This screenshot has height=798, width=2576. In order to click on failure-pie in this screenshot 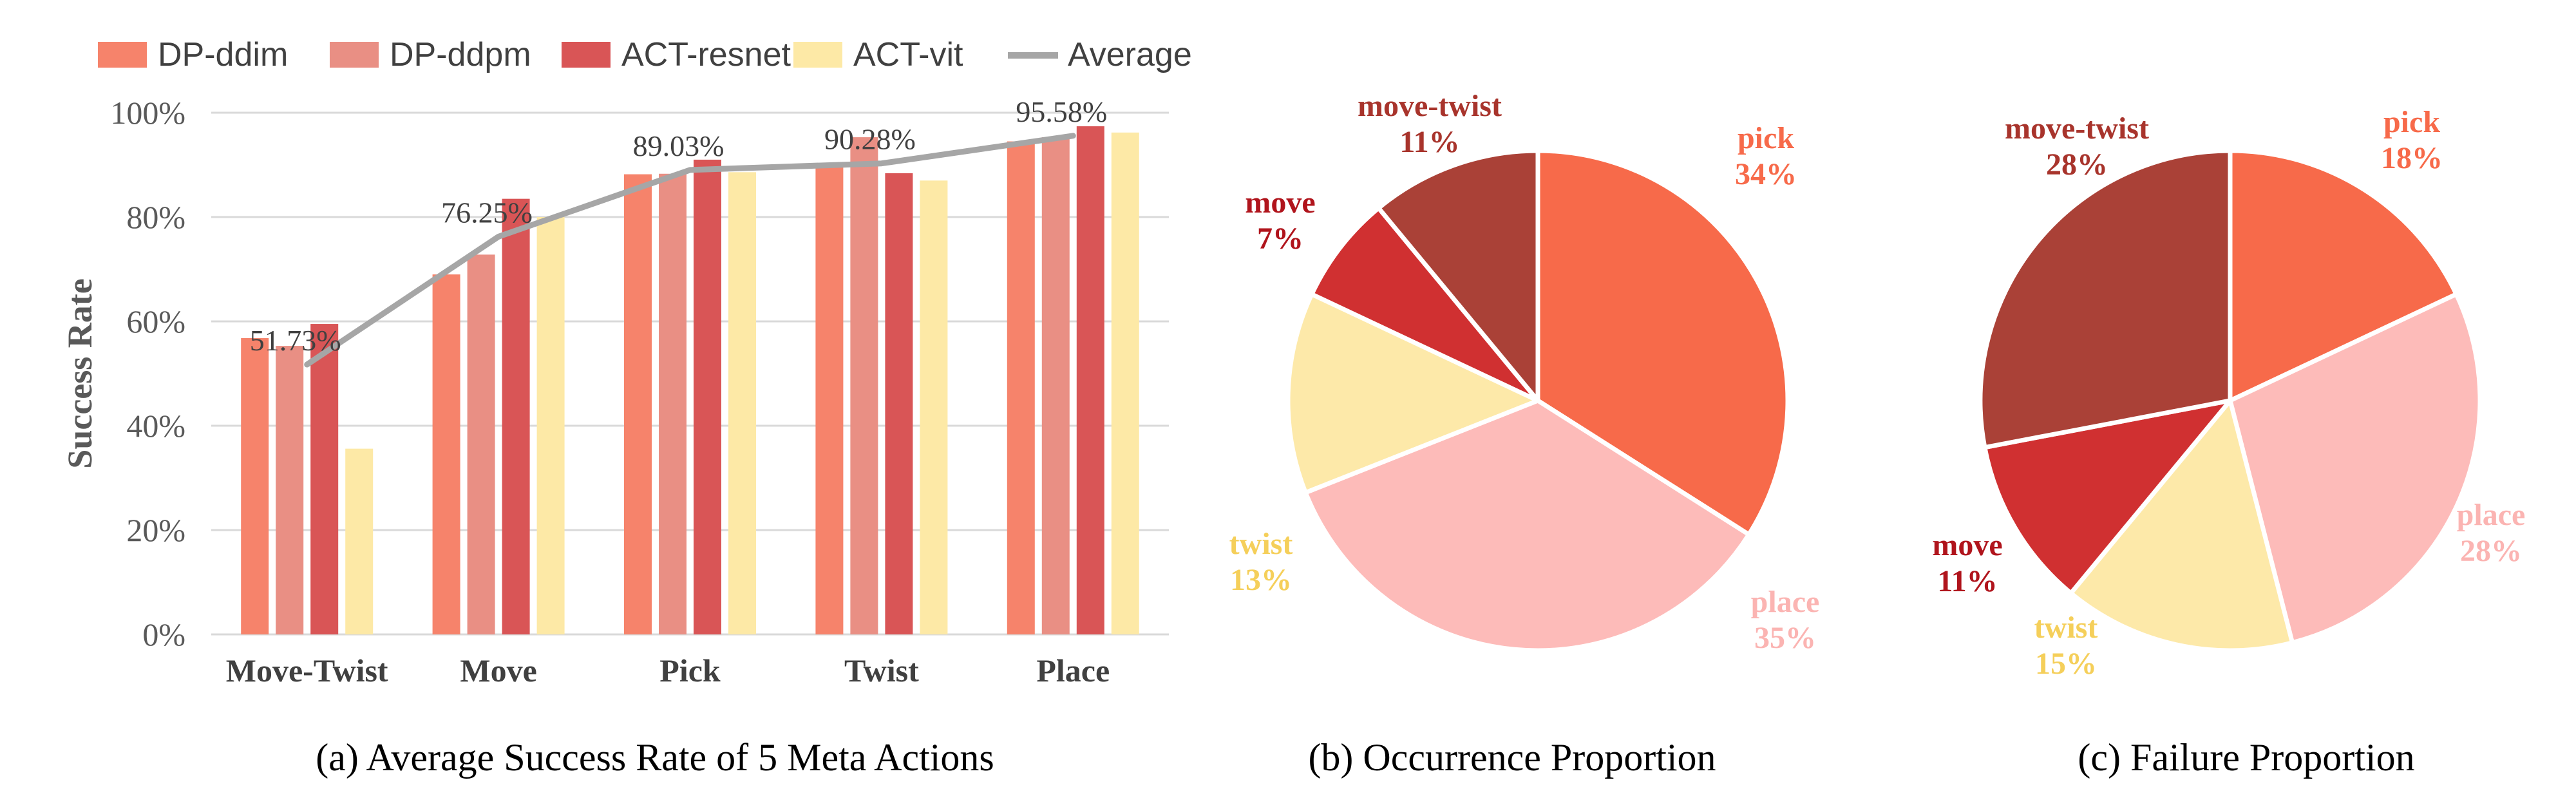, I will do `click(2231, 400)`.